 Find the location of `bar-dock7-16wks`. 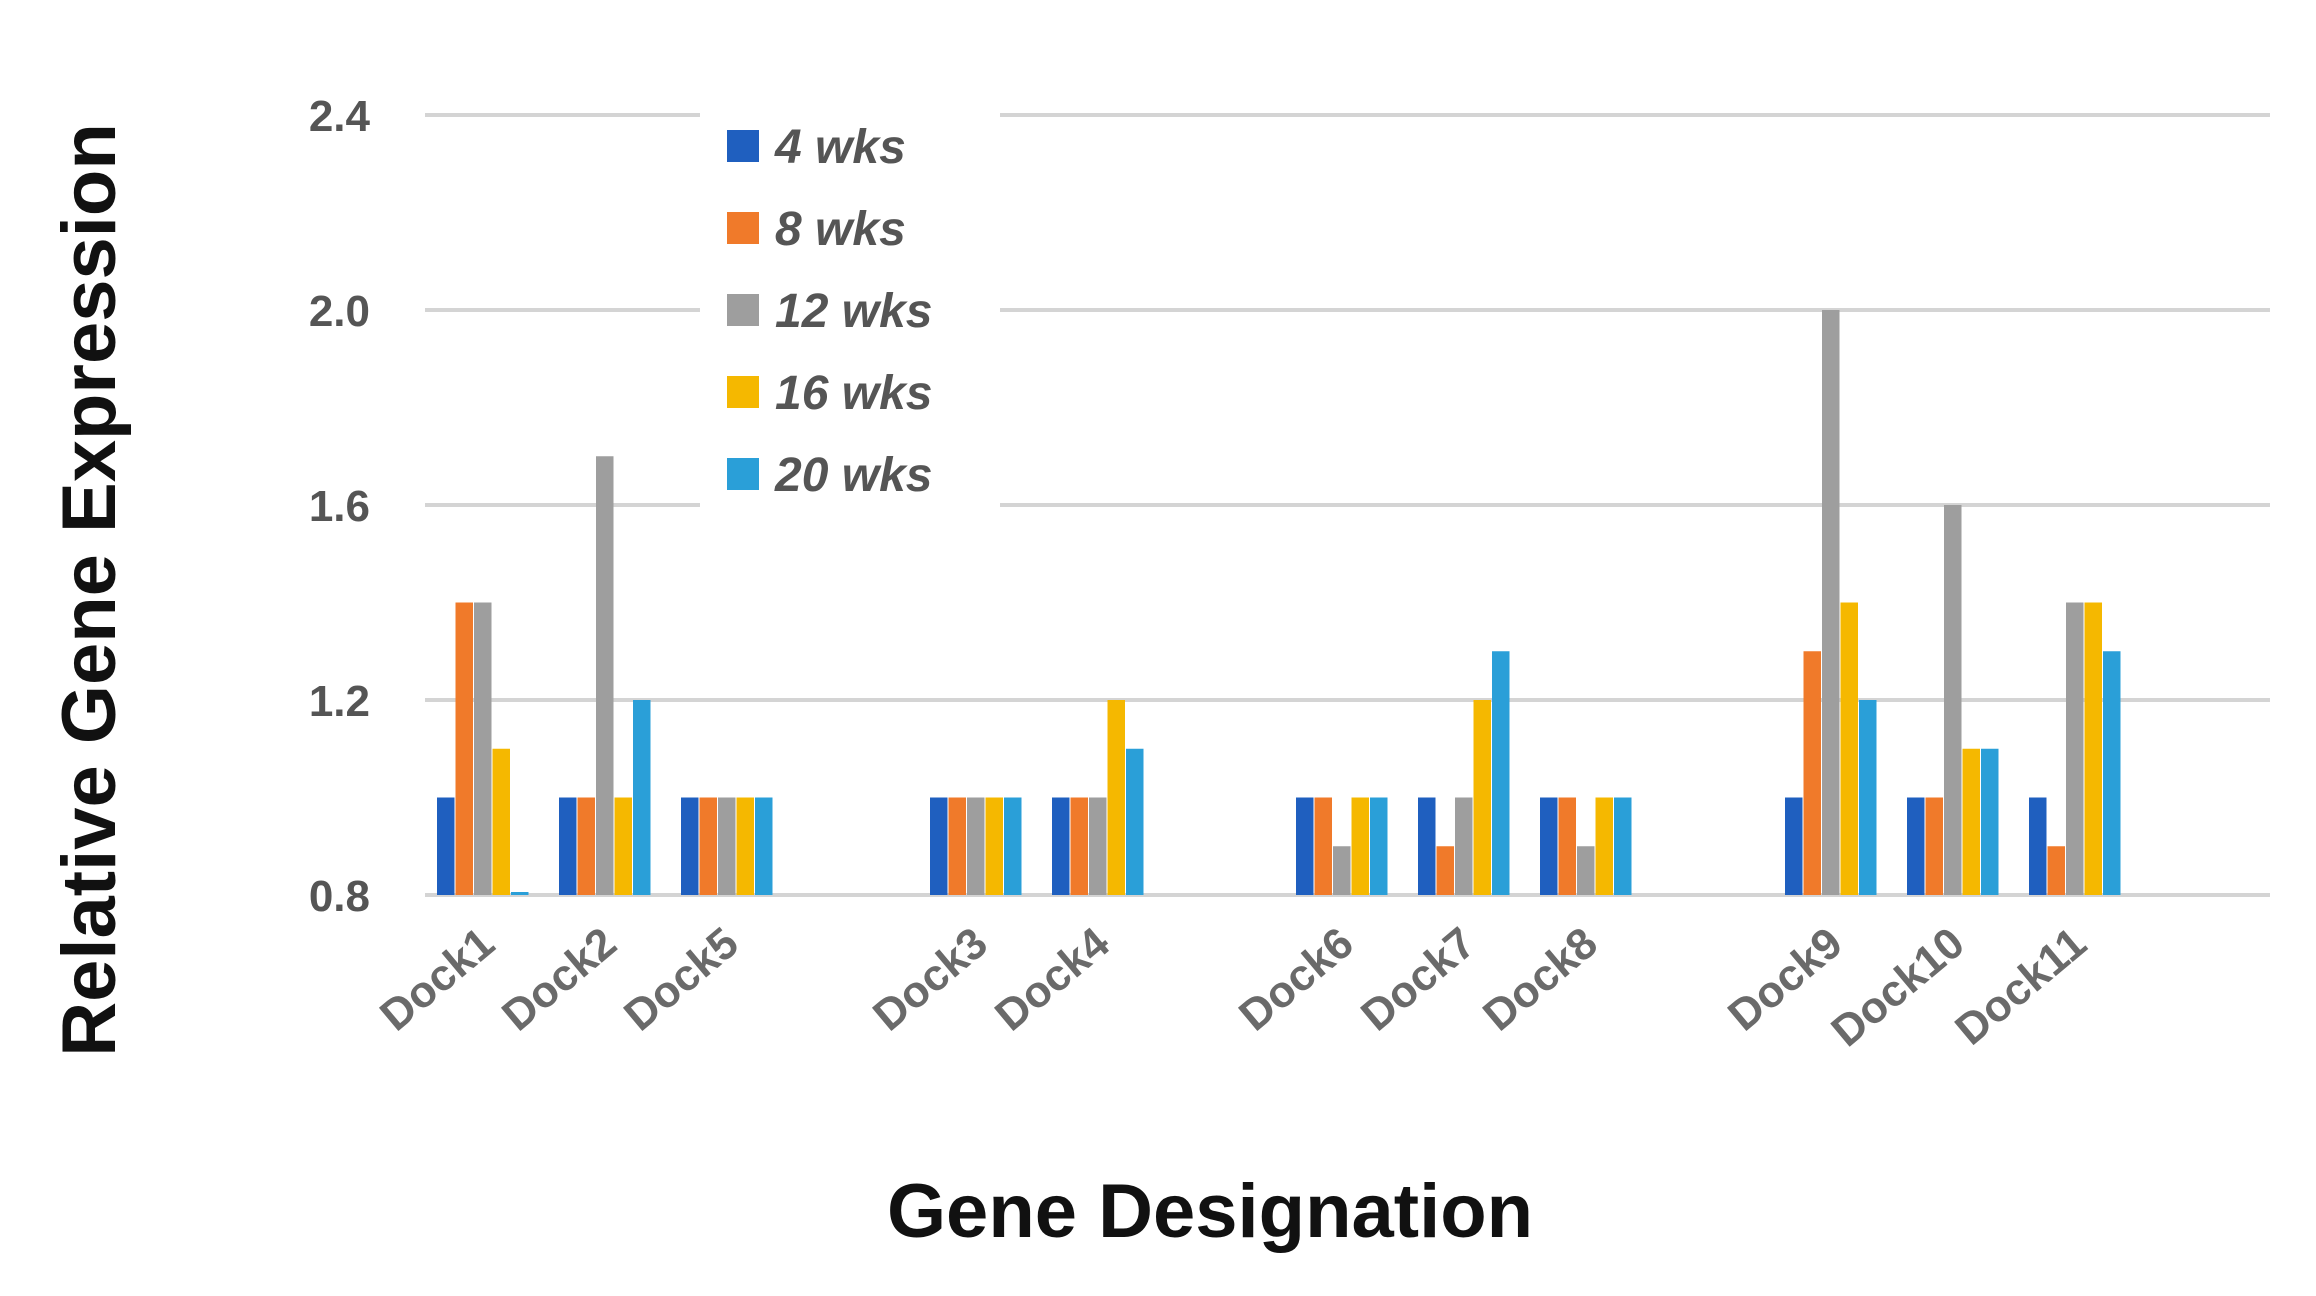

bar-dock7-16wks is located at coordinates (1482, 797).